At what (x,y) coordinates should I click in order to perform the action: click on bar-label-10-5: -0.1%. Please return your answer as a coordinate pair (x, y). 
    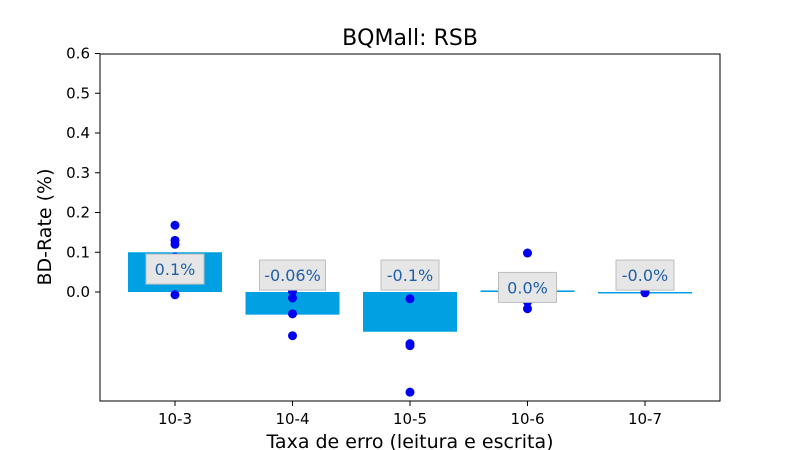
    Looking at the image, I should click on (410, 275).